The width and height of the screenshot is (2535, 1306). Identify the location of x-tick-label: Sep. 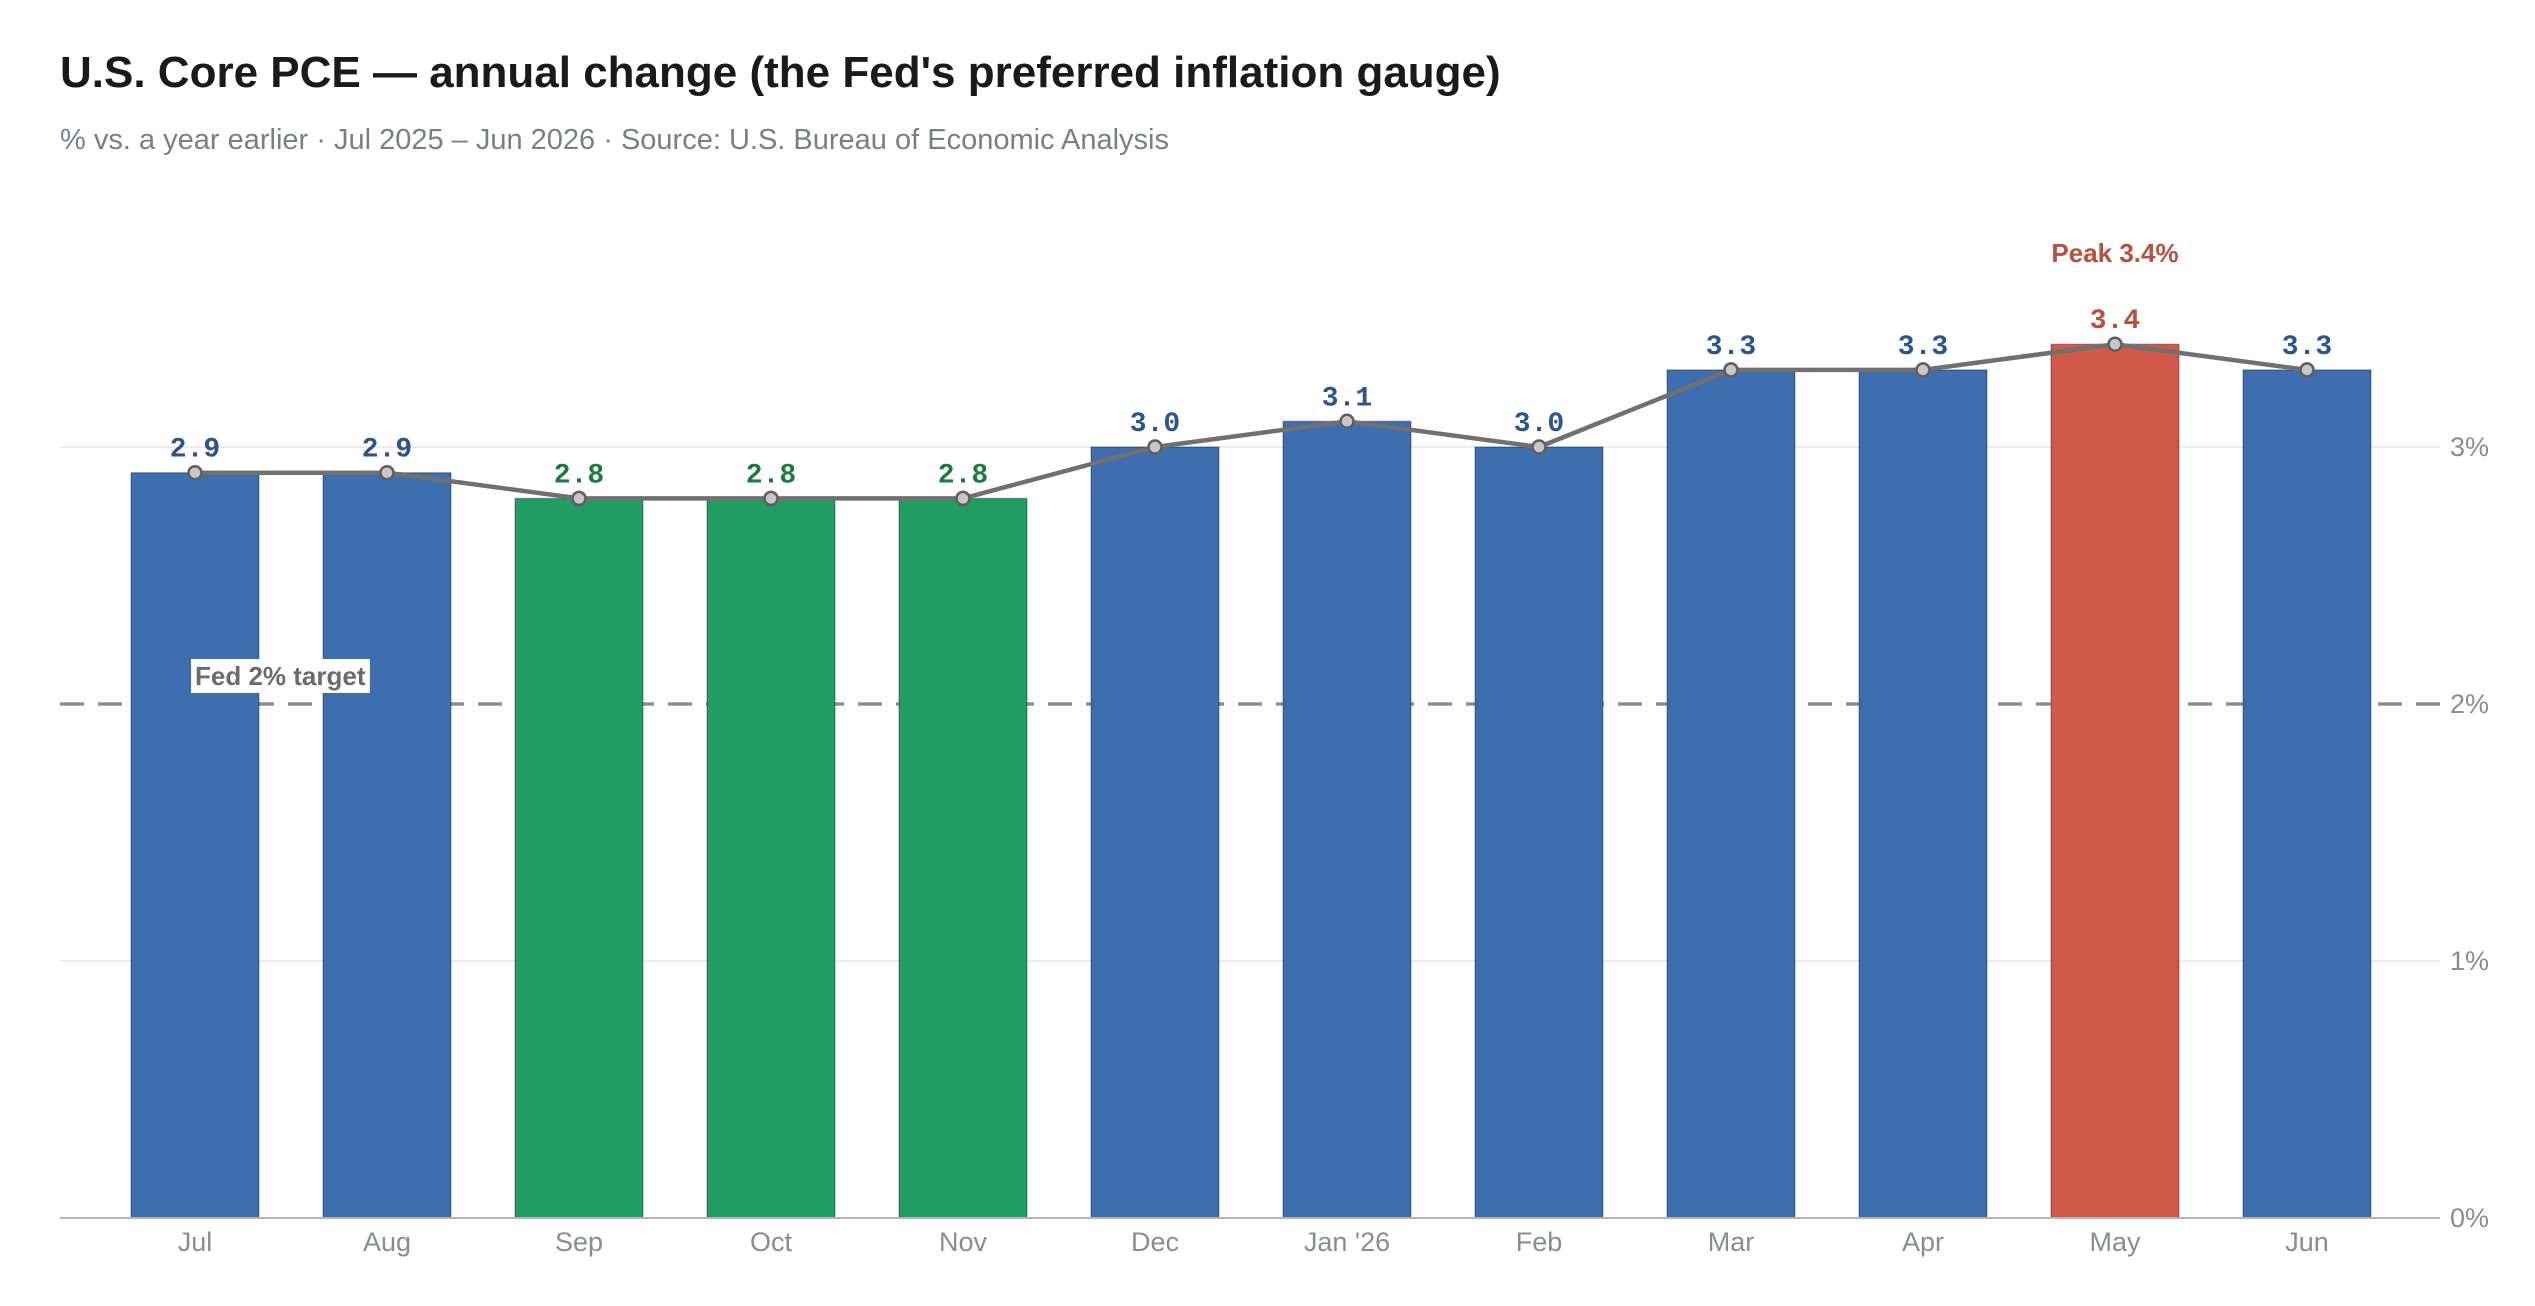
(579, 1242).